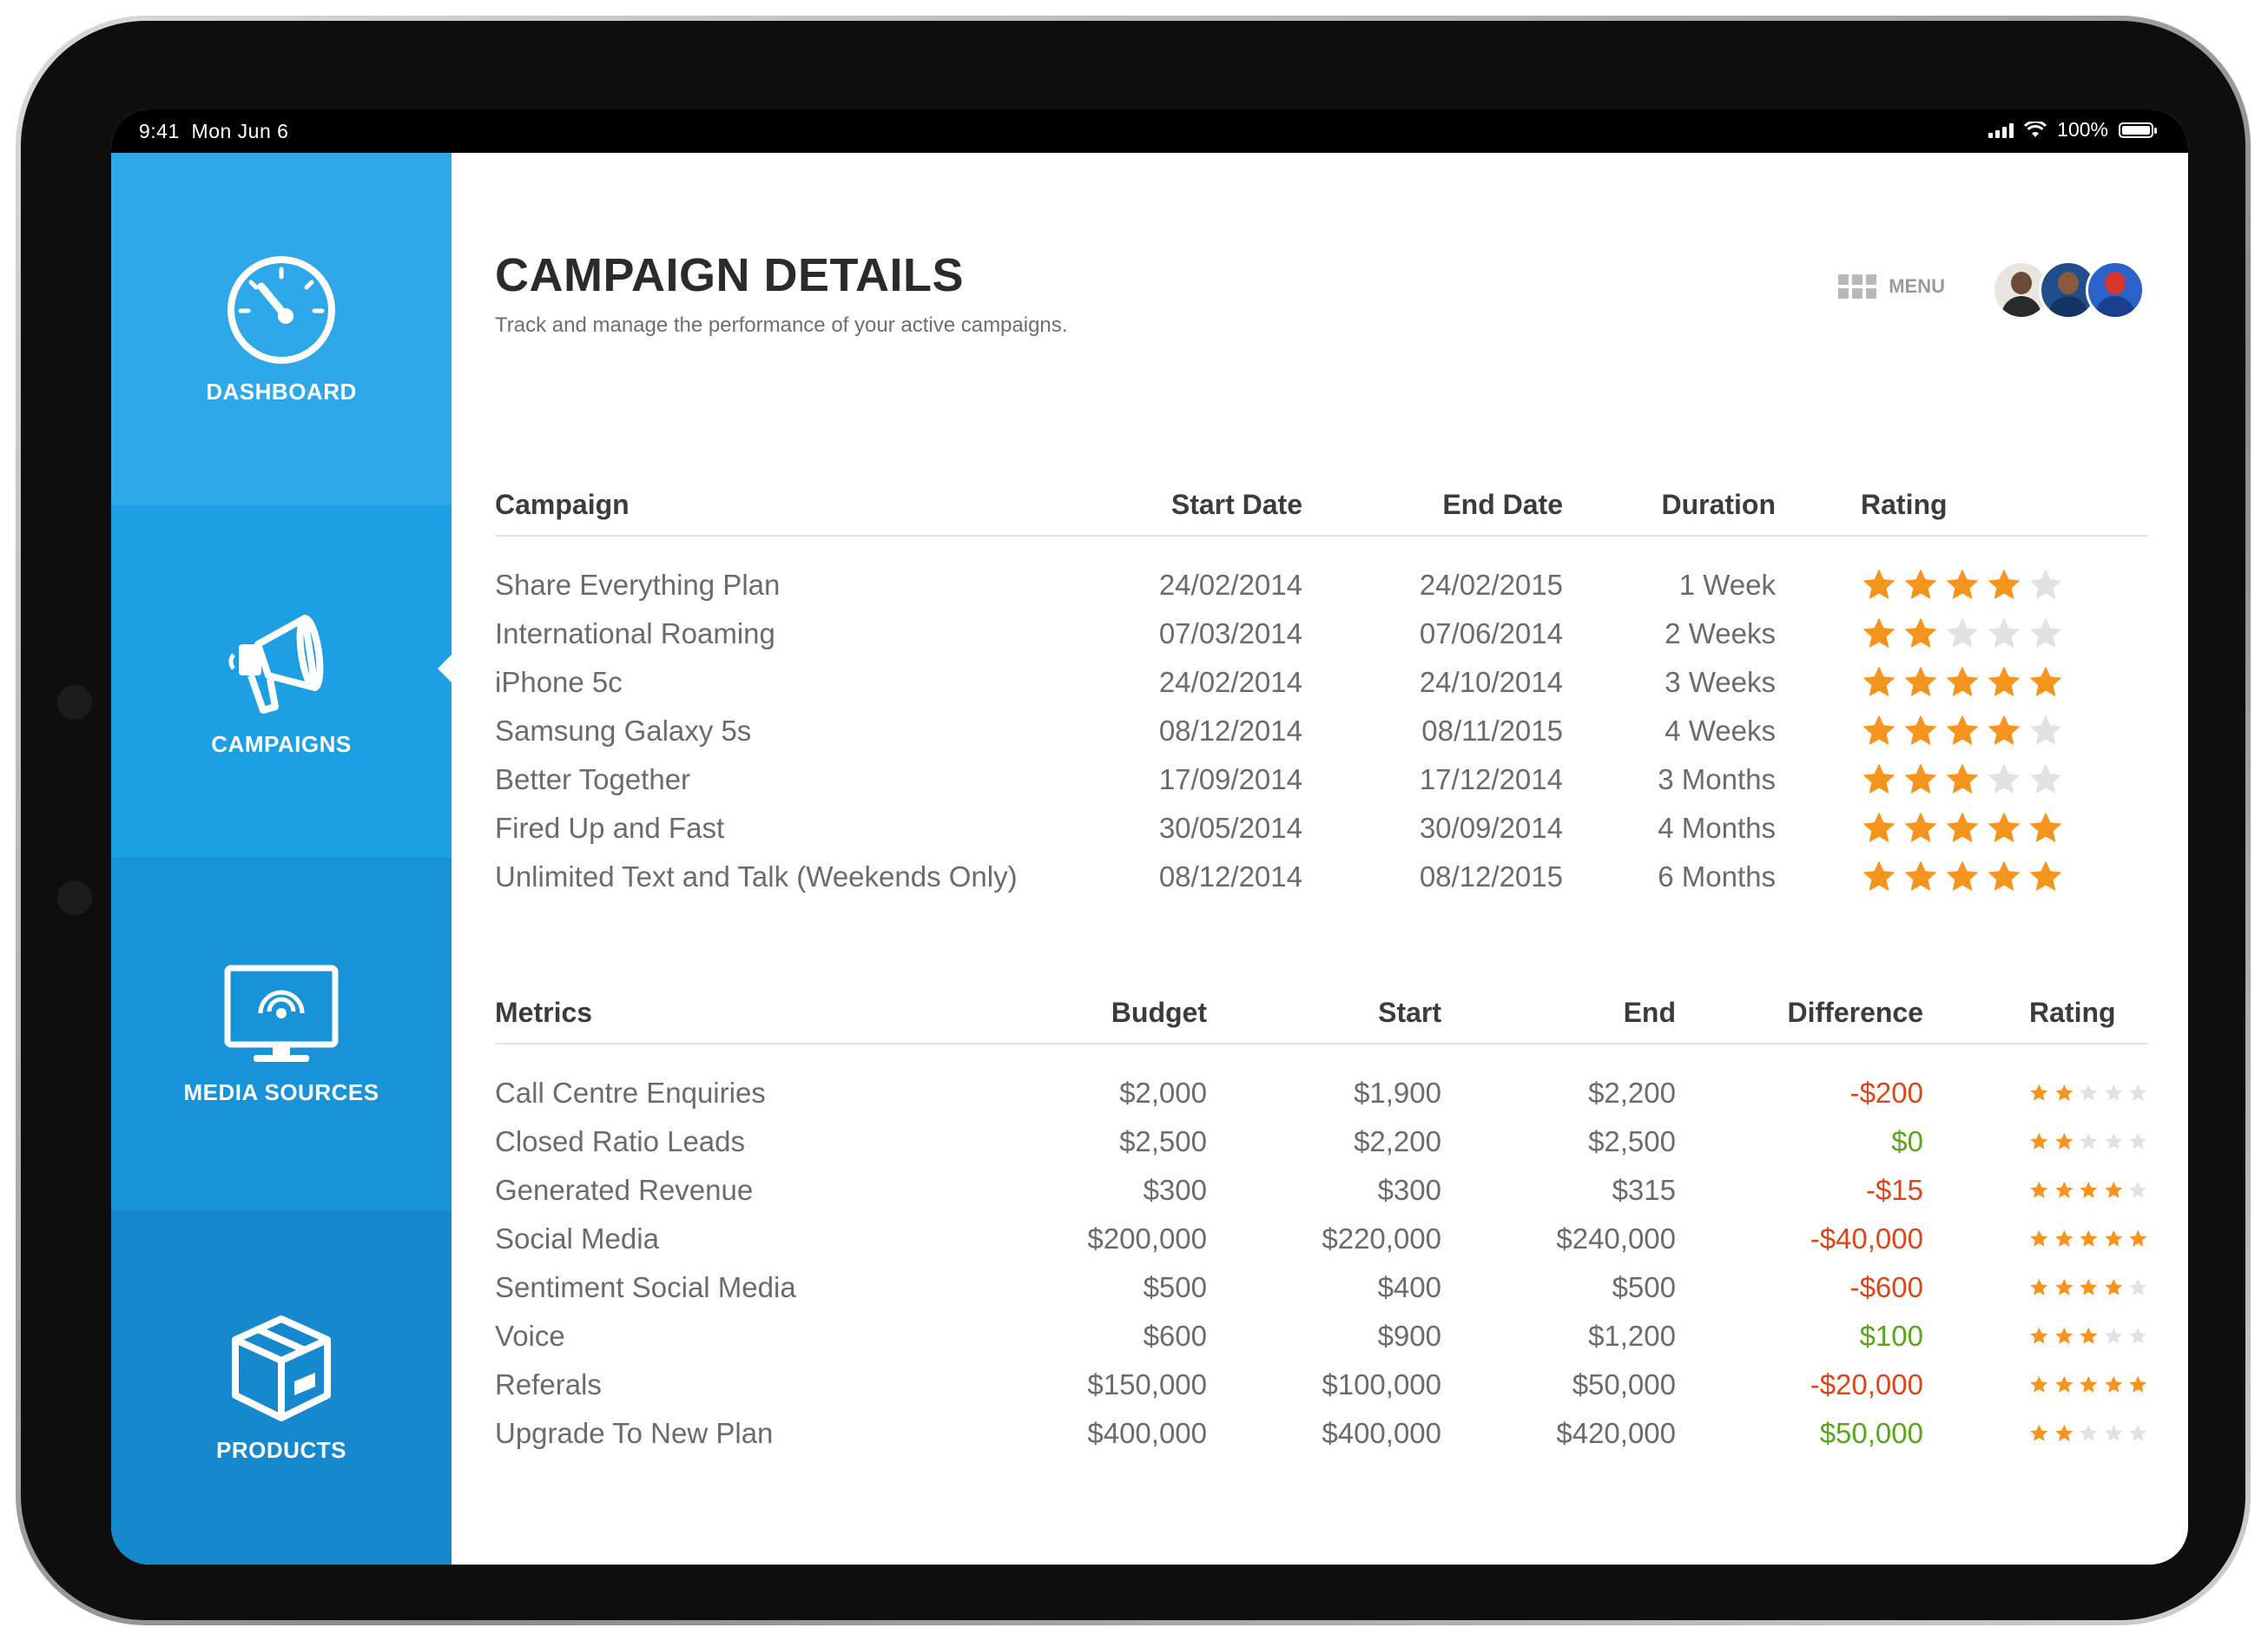  I want to click on duration: 6 Months, so click(1717, 877).